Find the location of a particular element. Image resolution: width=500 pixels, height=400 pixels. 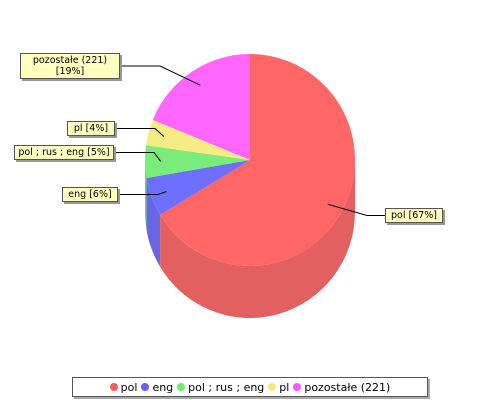

legend-label: pl is located at coordinates (284, 387).